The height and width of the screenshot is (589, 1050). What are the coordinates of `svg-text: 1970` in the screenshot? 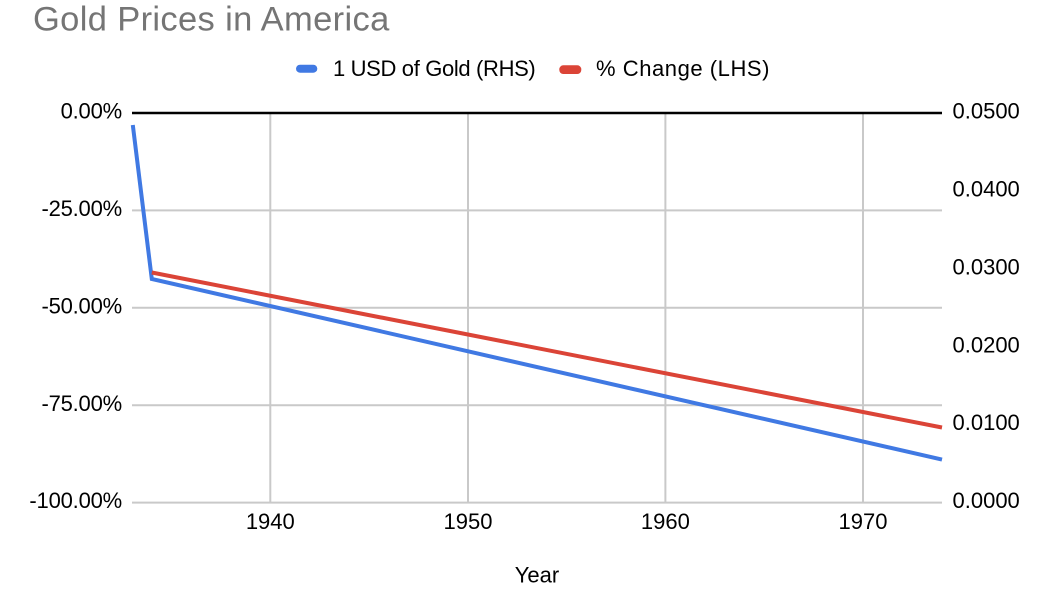 It's located at (863, 521).